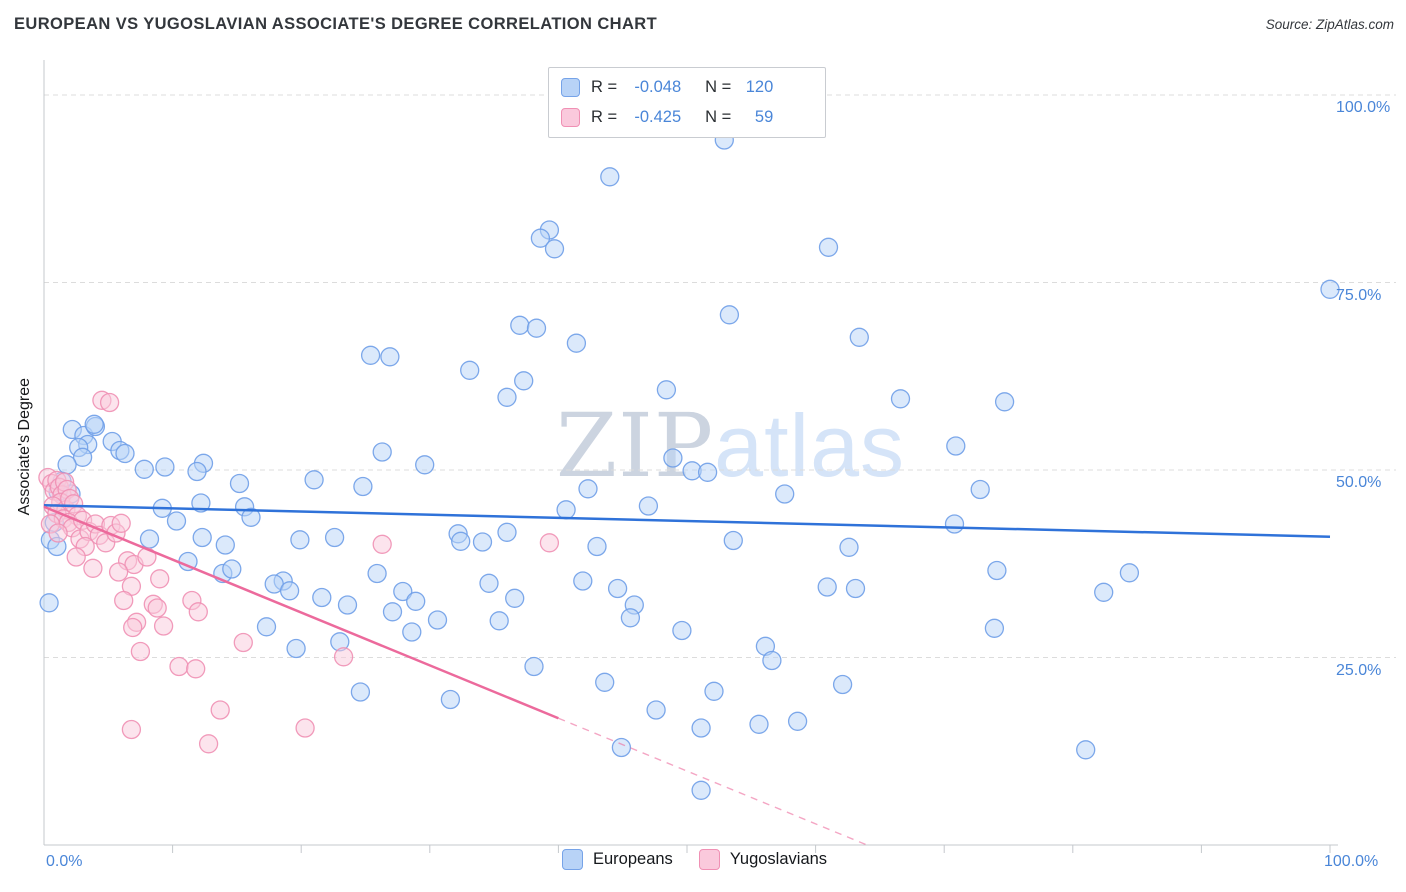 Image resolution: width=1406 pixels, height=892 pixels. I want to click on legend-row-yugoslavians: R = -0.425 N = 59, so click(688, 117).